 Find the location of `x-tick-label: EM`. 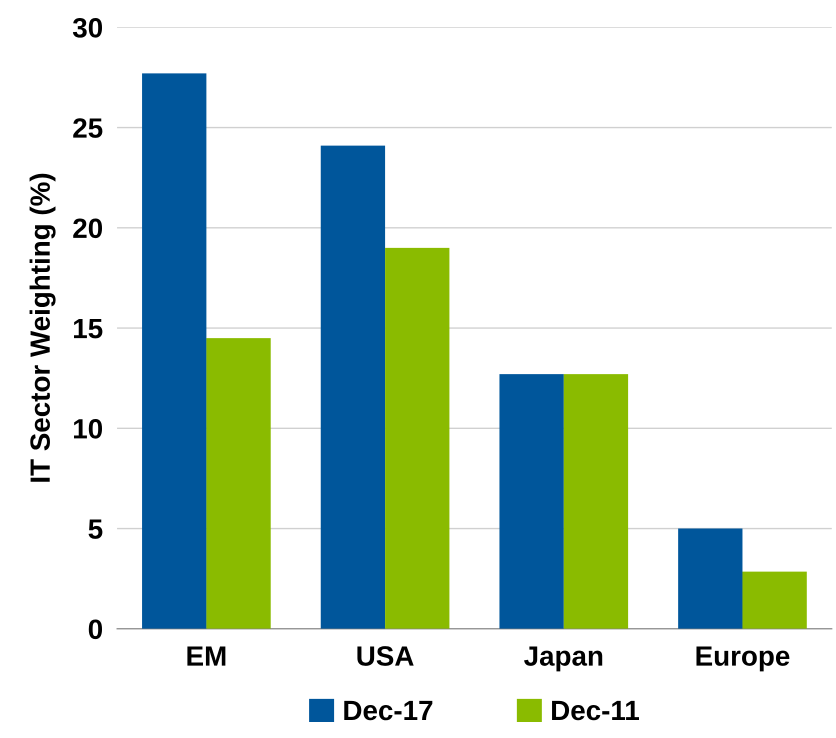

x-tick-label: EM is located at coordinates (206, 656).